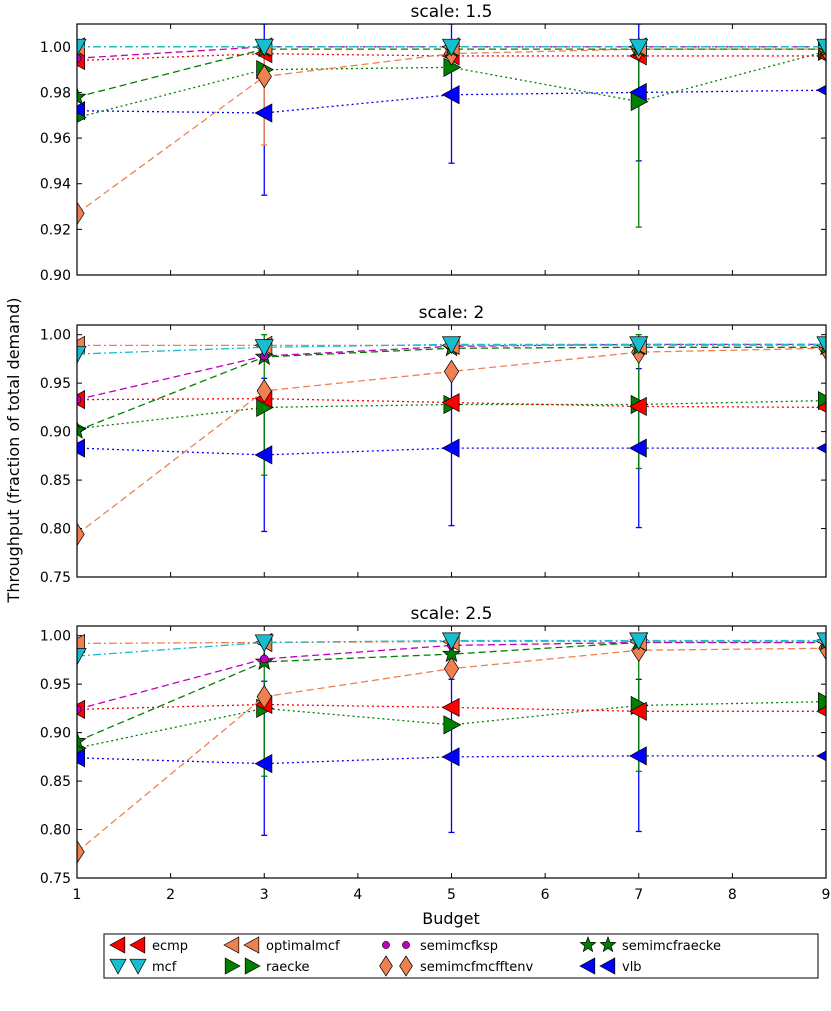 The height and width of the screenshot is (1011, 831). What do you see at coordinates (55, 734) in the screenshot?
I see `y-tick-label: 0.90` at bounding box center [55, 734].